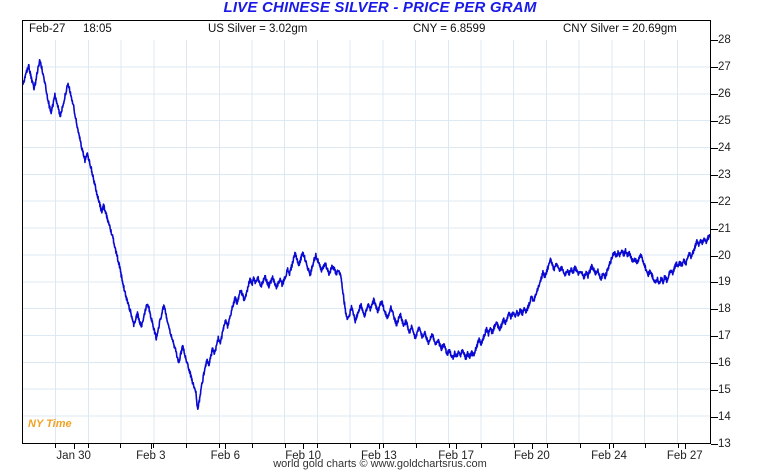 The image size is (760, 475). Describe the element at coordinates (609, 456) in the screenshot. I see `x-axis-label: Feb 24` at that location.